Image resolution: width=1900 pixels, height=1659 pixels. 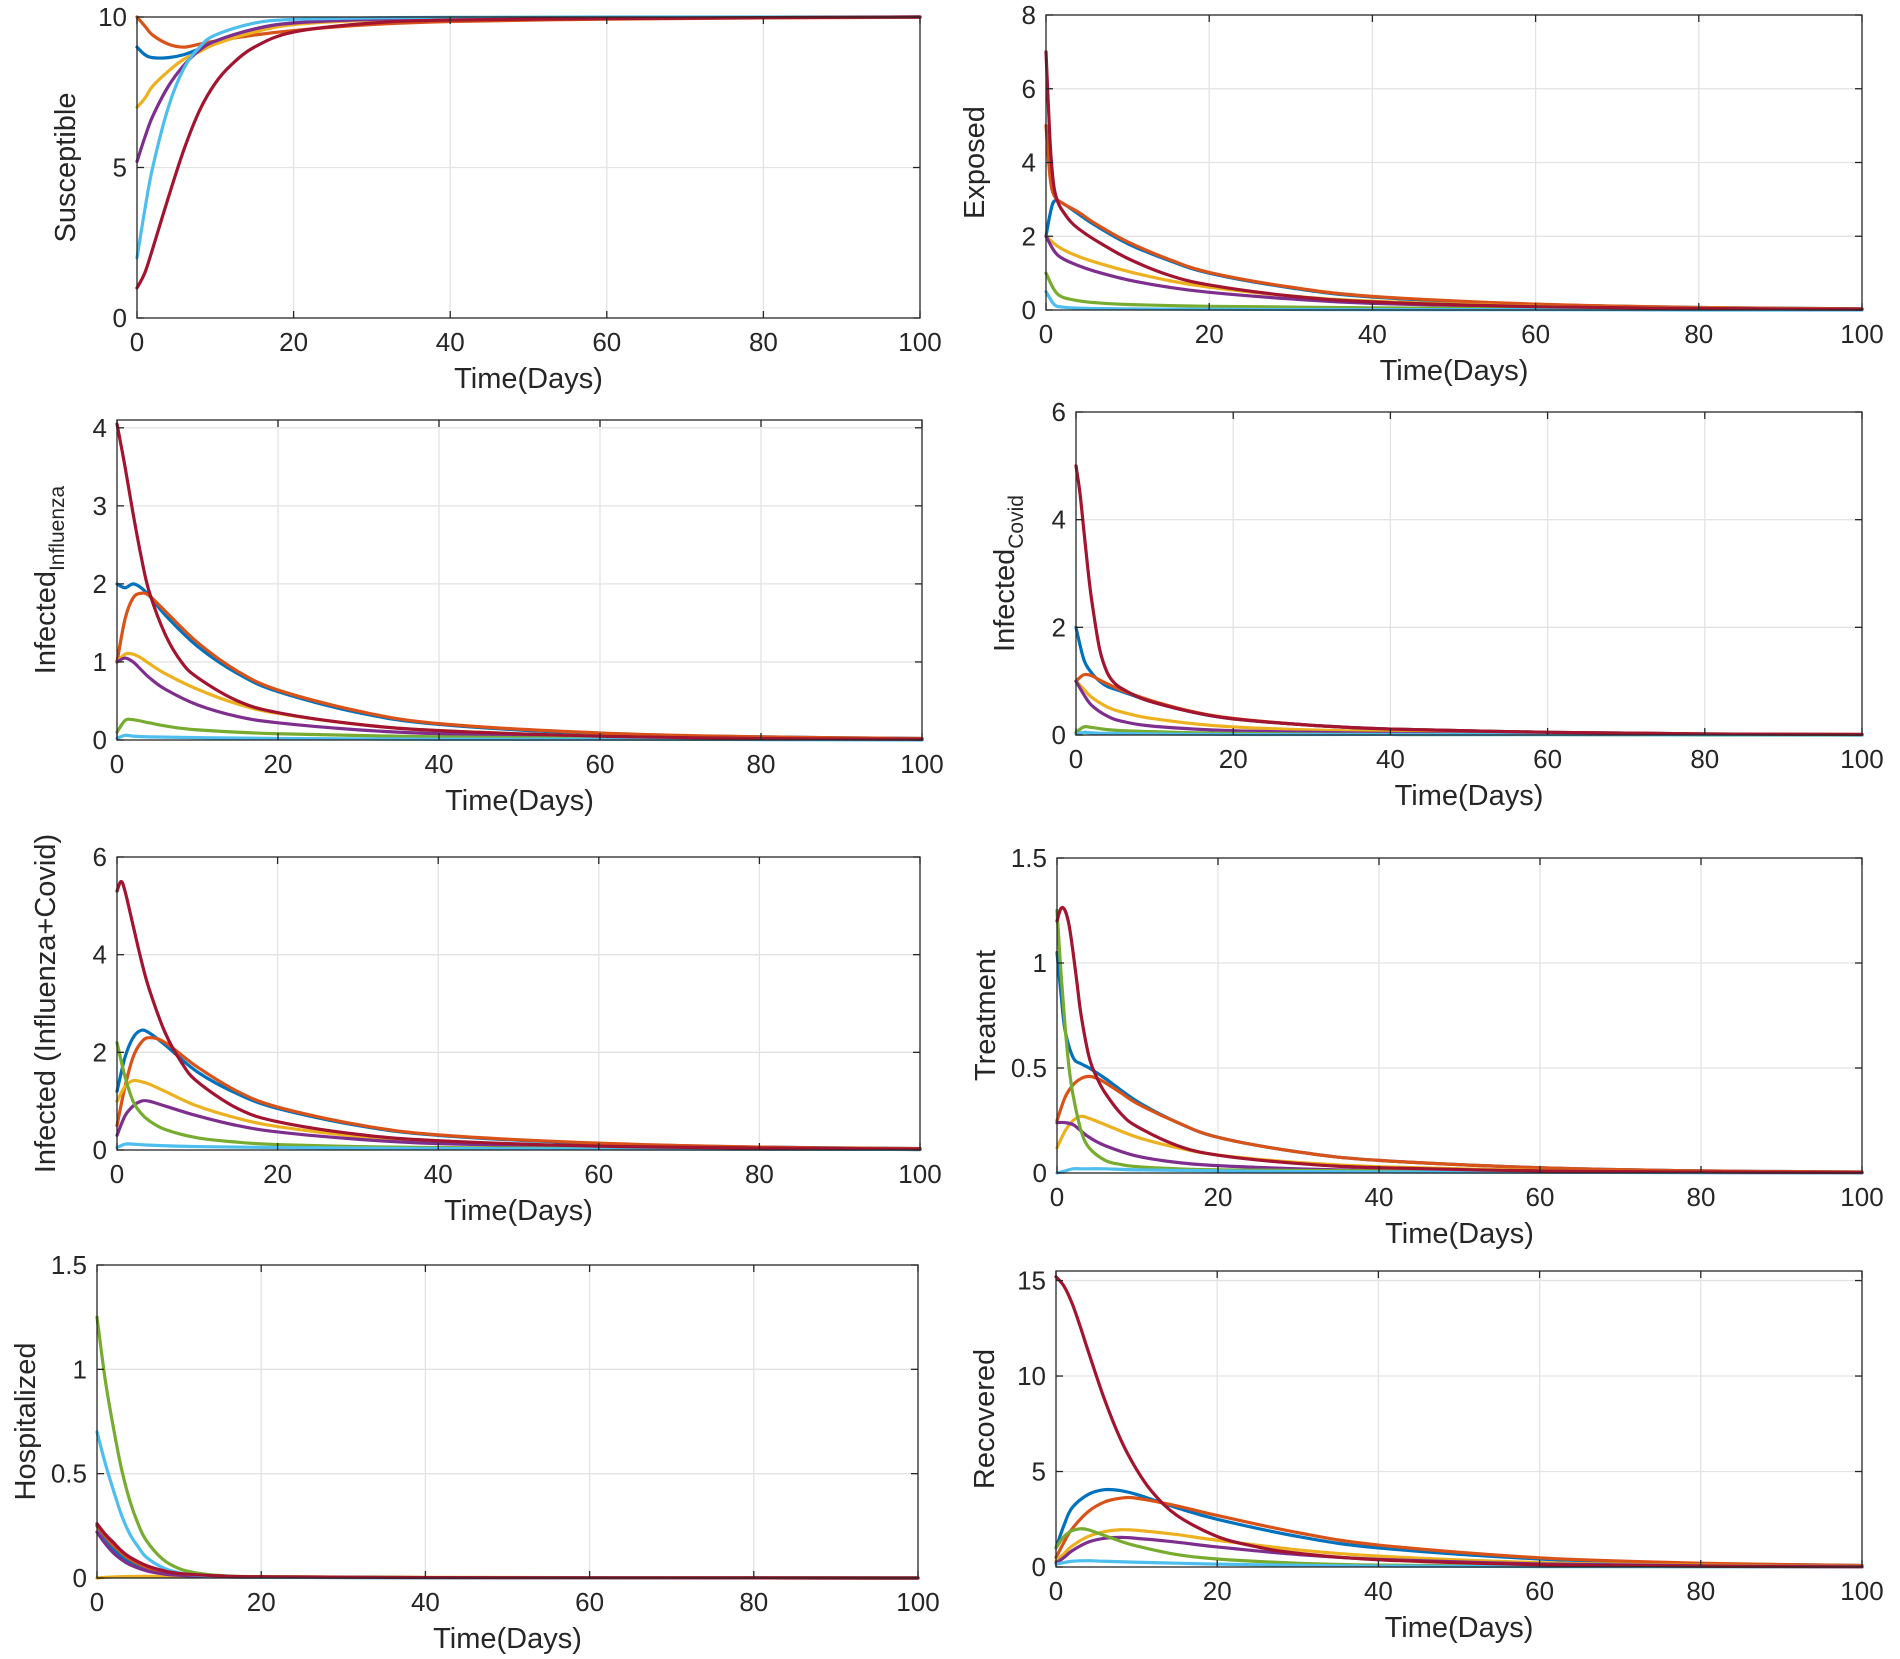 I want to click on y-axis-label-subscript: Influenza, so click(x=57, y=528).